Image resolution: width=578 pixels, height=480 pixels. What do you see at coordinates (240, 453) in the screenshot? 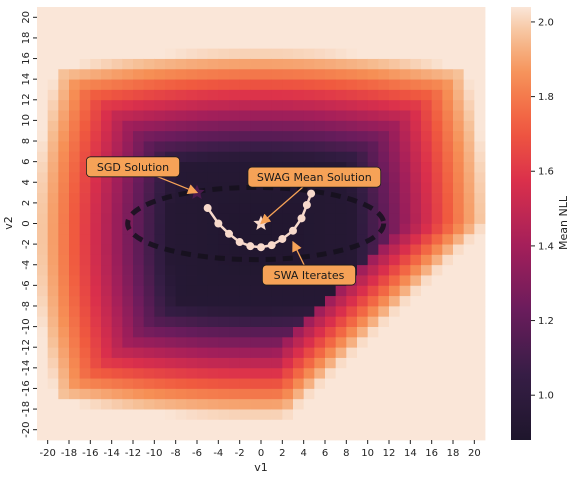
I see `x-tick-label: -2` at bounding box center [240, 453].